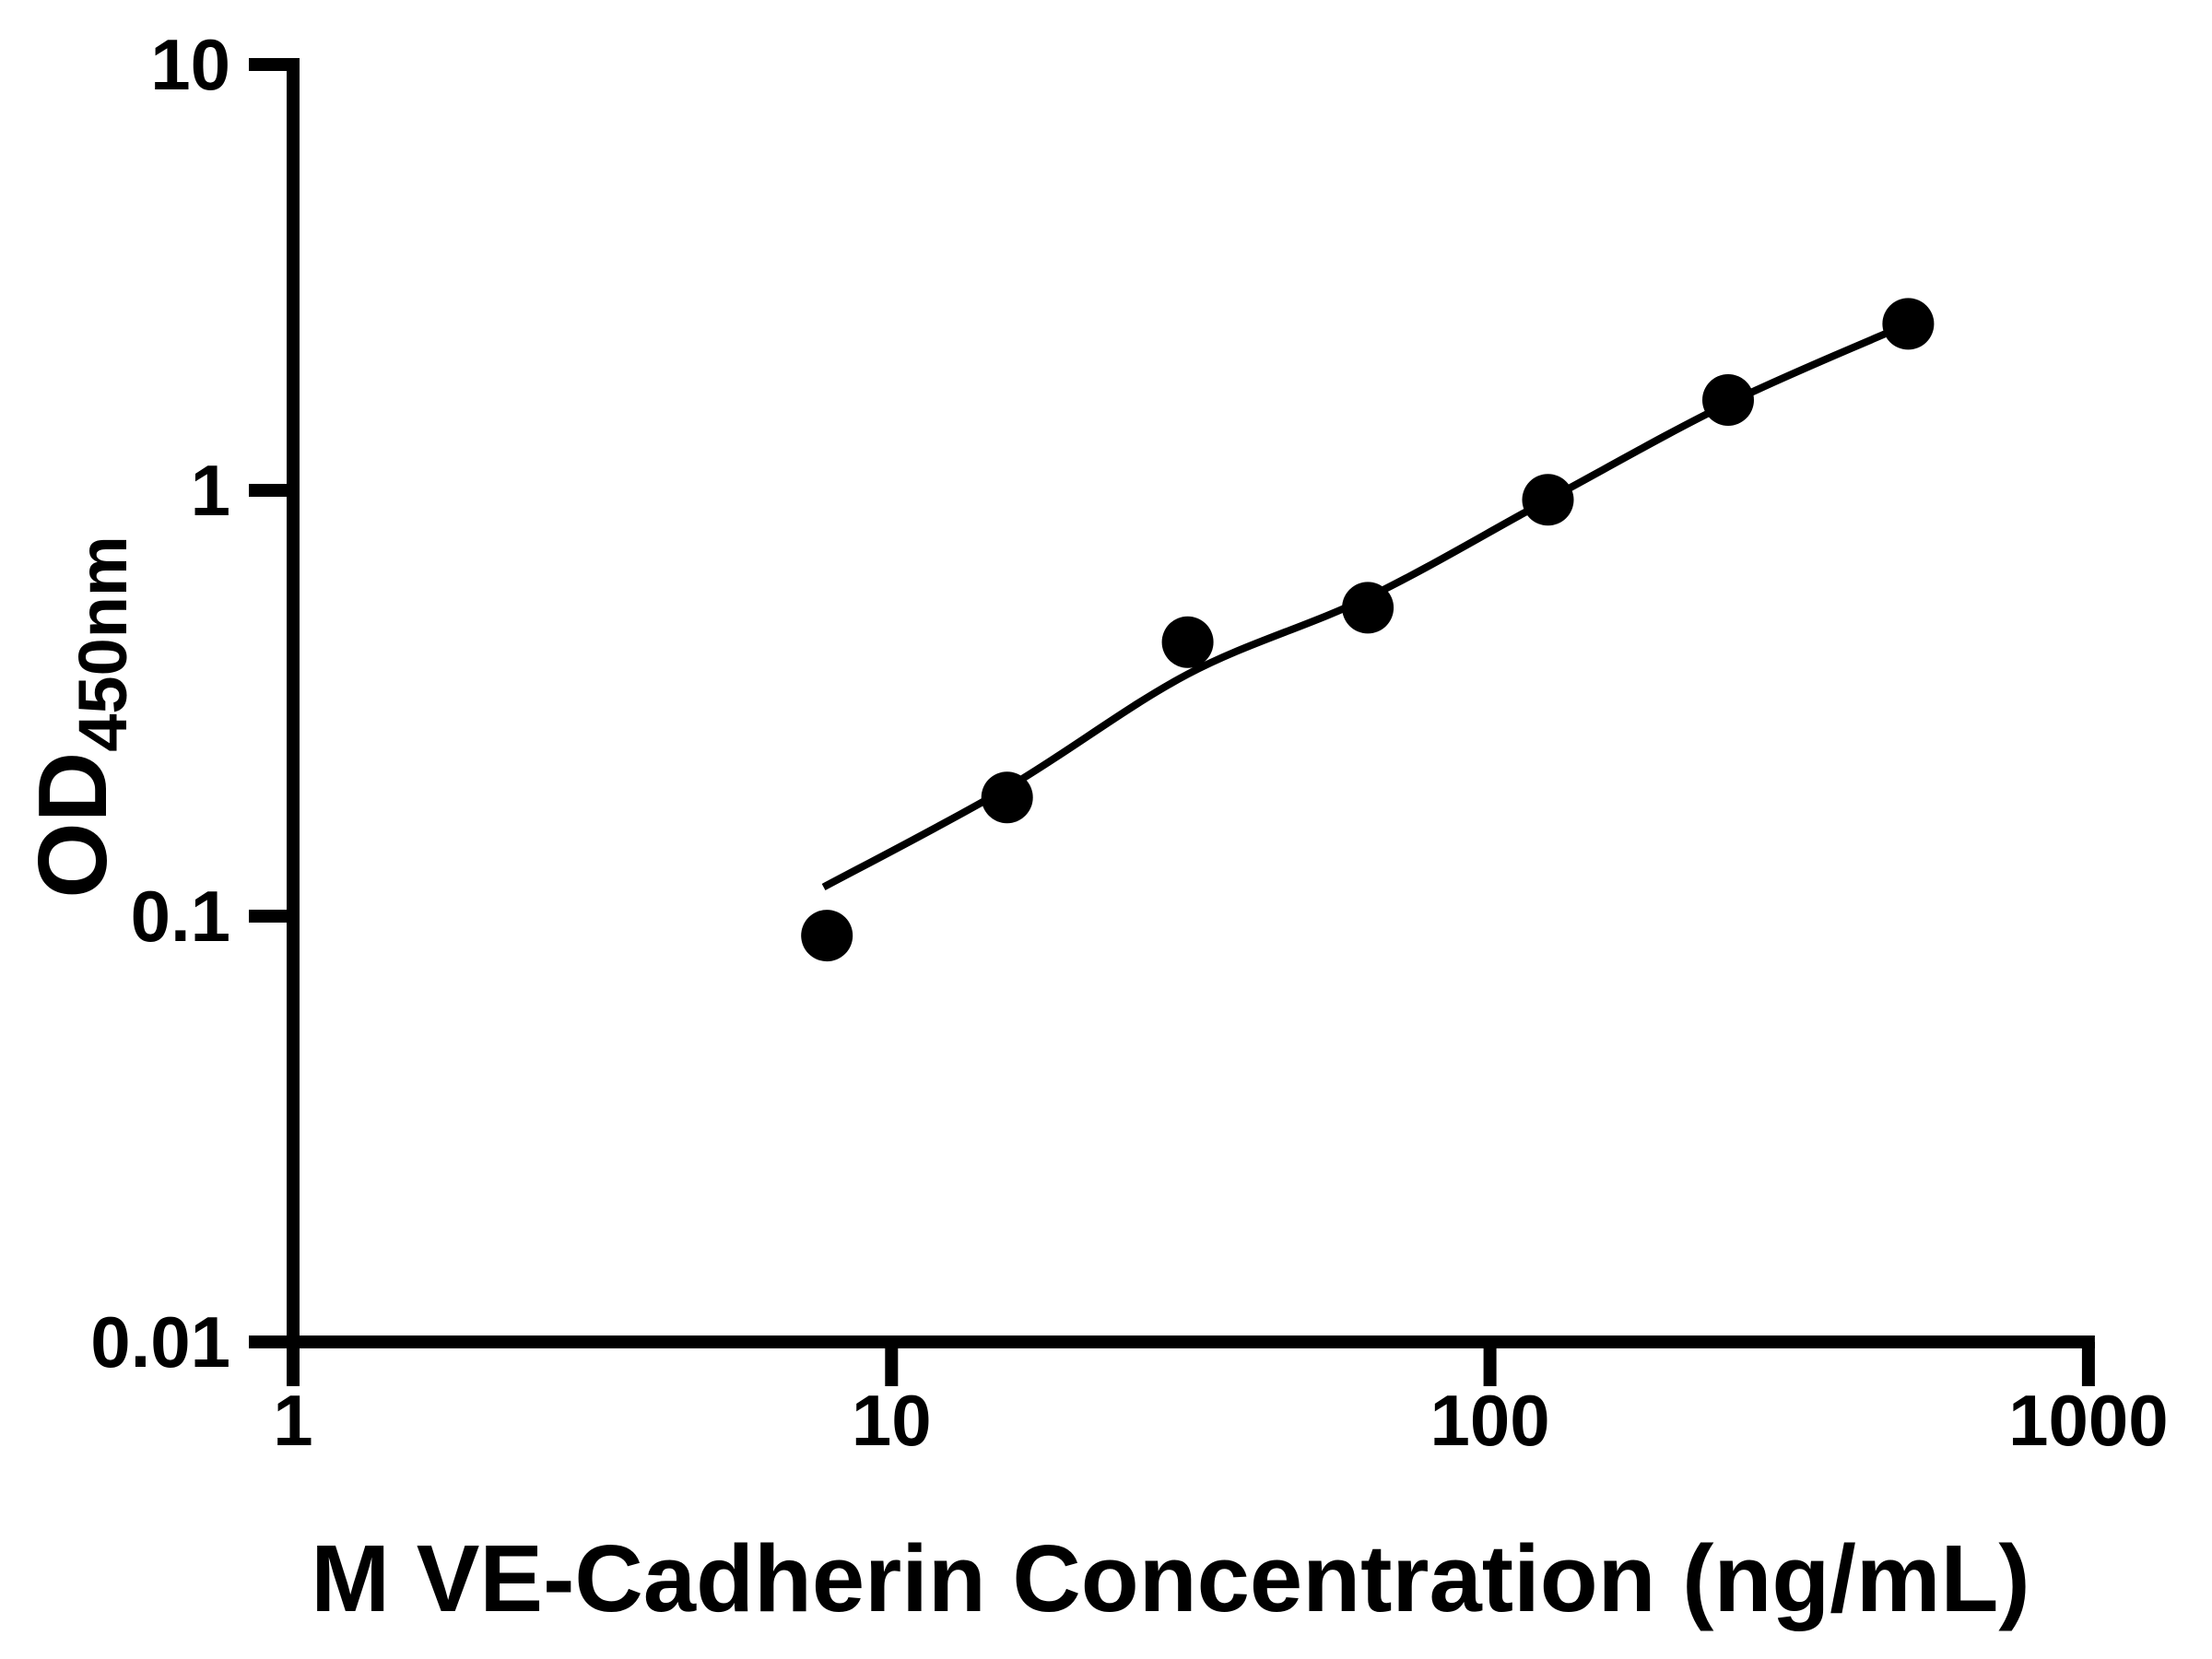 This screenshot has height=1659, width=2212. I want to click on x-tick-label: 1, so click(292, 1420).